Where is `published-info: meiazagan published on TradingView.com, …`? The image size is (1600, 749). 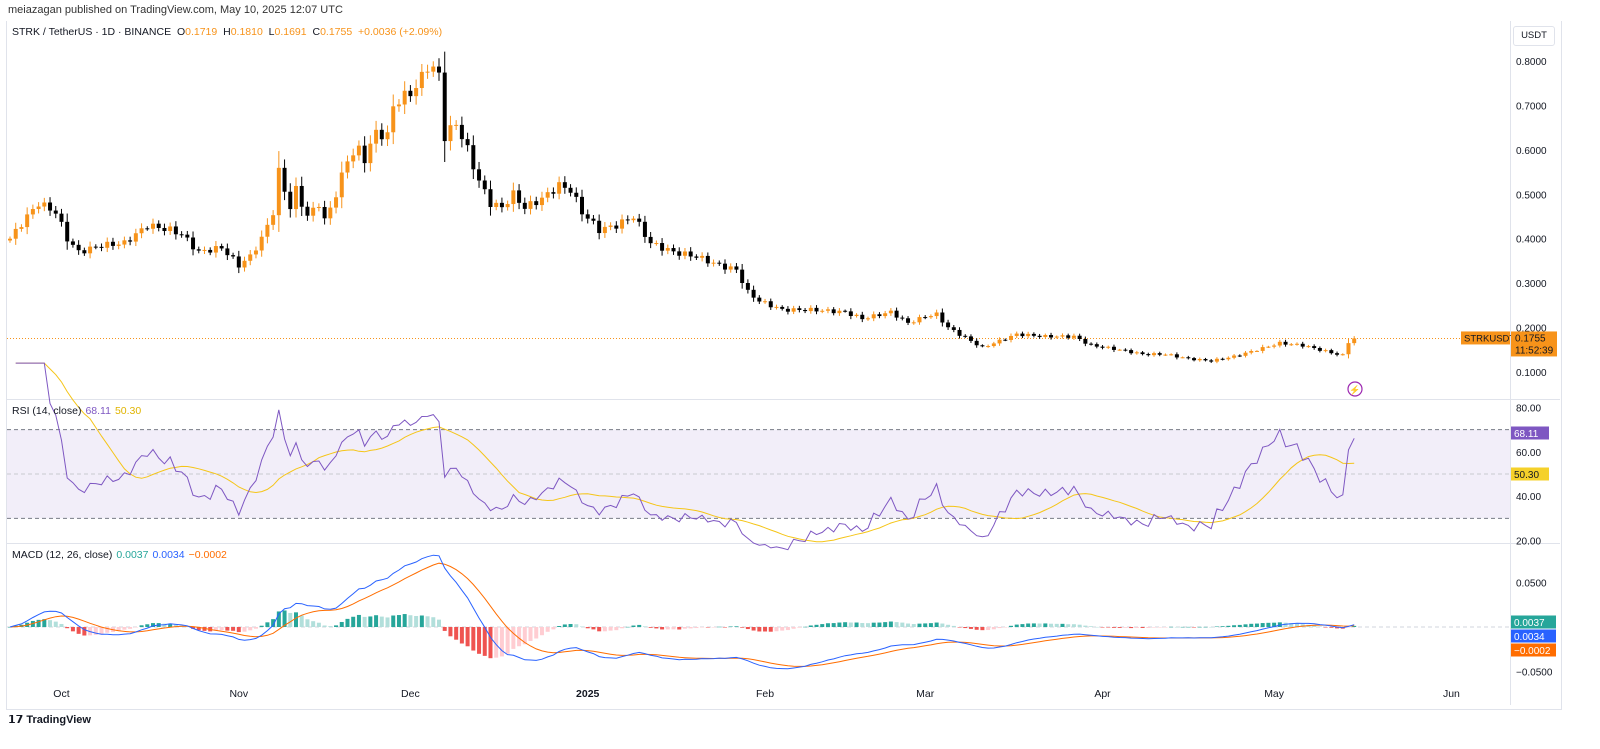
published-info: meiazagan published on TradingView.com, … is located at coordinates (175, 10).